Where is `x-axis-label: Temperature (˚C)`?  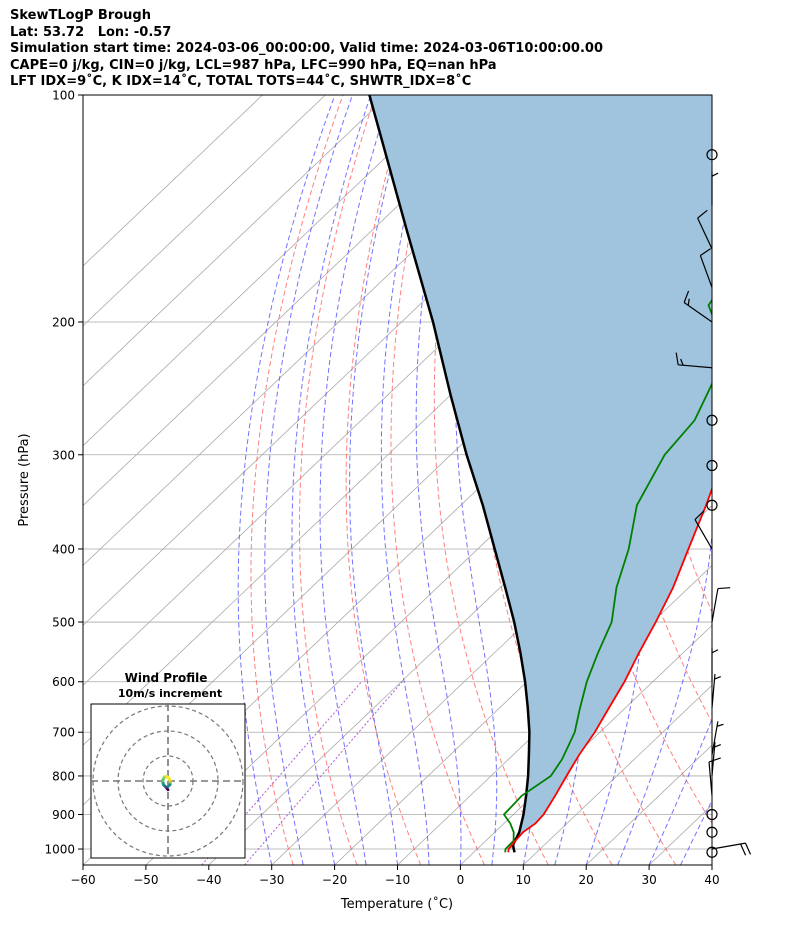 x-axis-label: Temperature (˚C) is located at coordinates (396, 904).